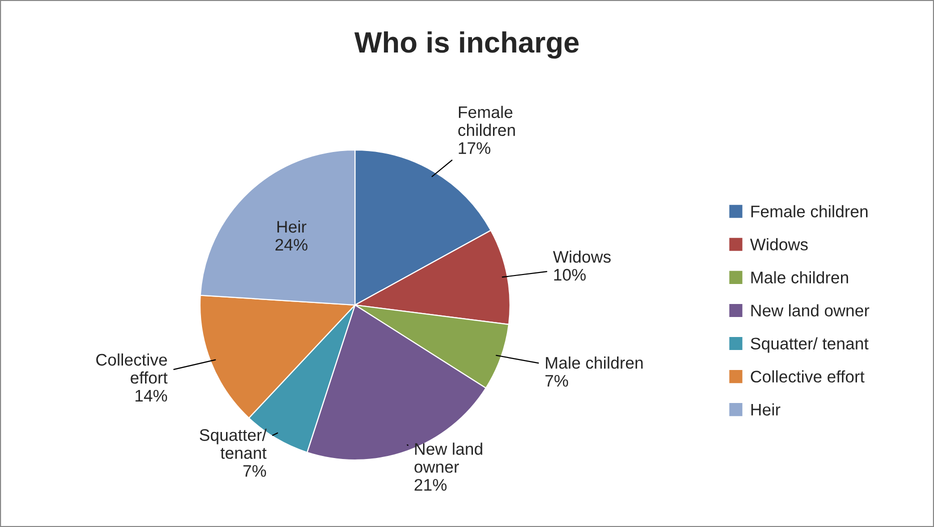 The image size is (934, 527). Describe the element at coordinates (809, 211) in the screenshot. I see `legend-label: Female children` at that location.